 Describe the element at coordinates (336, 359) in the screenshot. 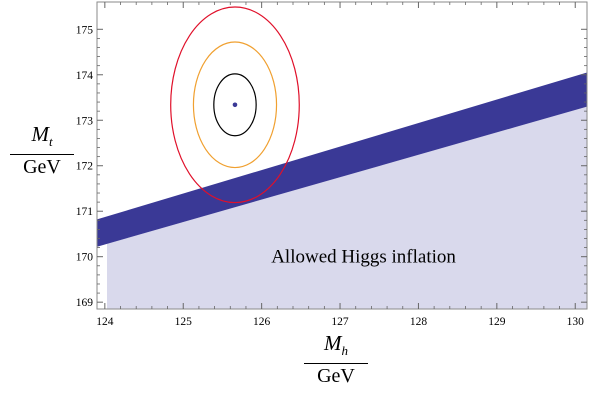

I see `x-axis-label: Mh GeV` at that location.